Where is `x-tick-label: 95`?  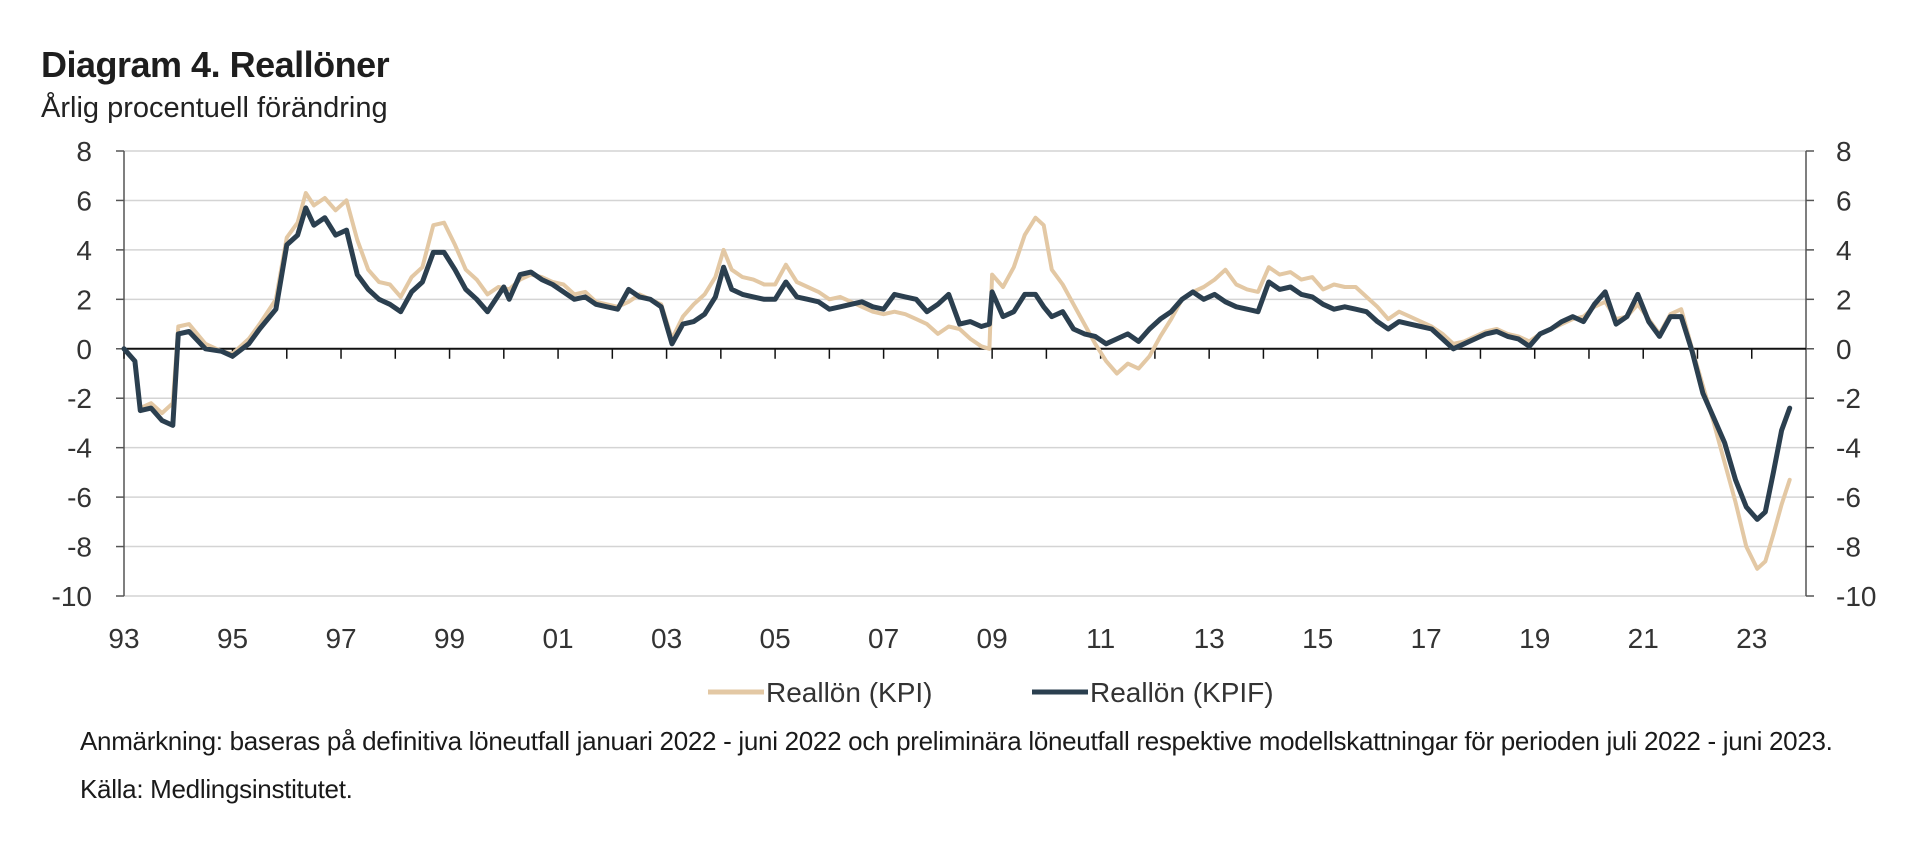 x-tick-label: 95 is located at coordinates (232, 638).